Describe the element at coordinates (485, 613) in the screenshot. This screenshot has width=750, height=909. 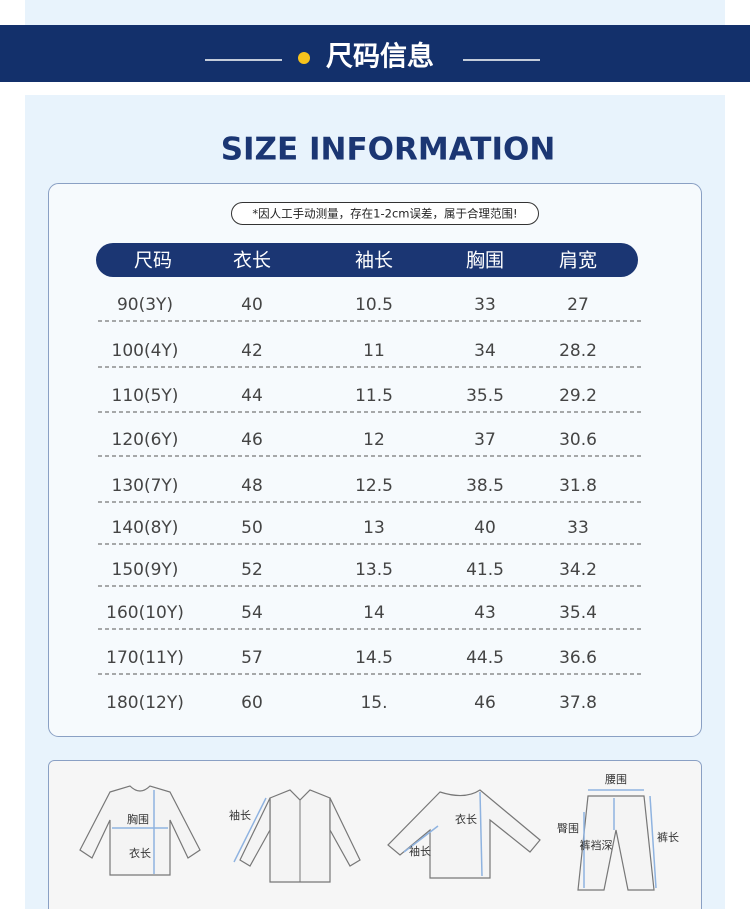
I see `cell: 43` at that location.